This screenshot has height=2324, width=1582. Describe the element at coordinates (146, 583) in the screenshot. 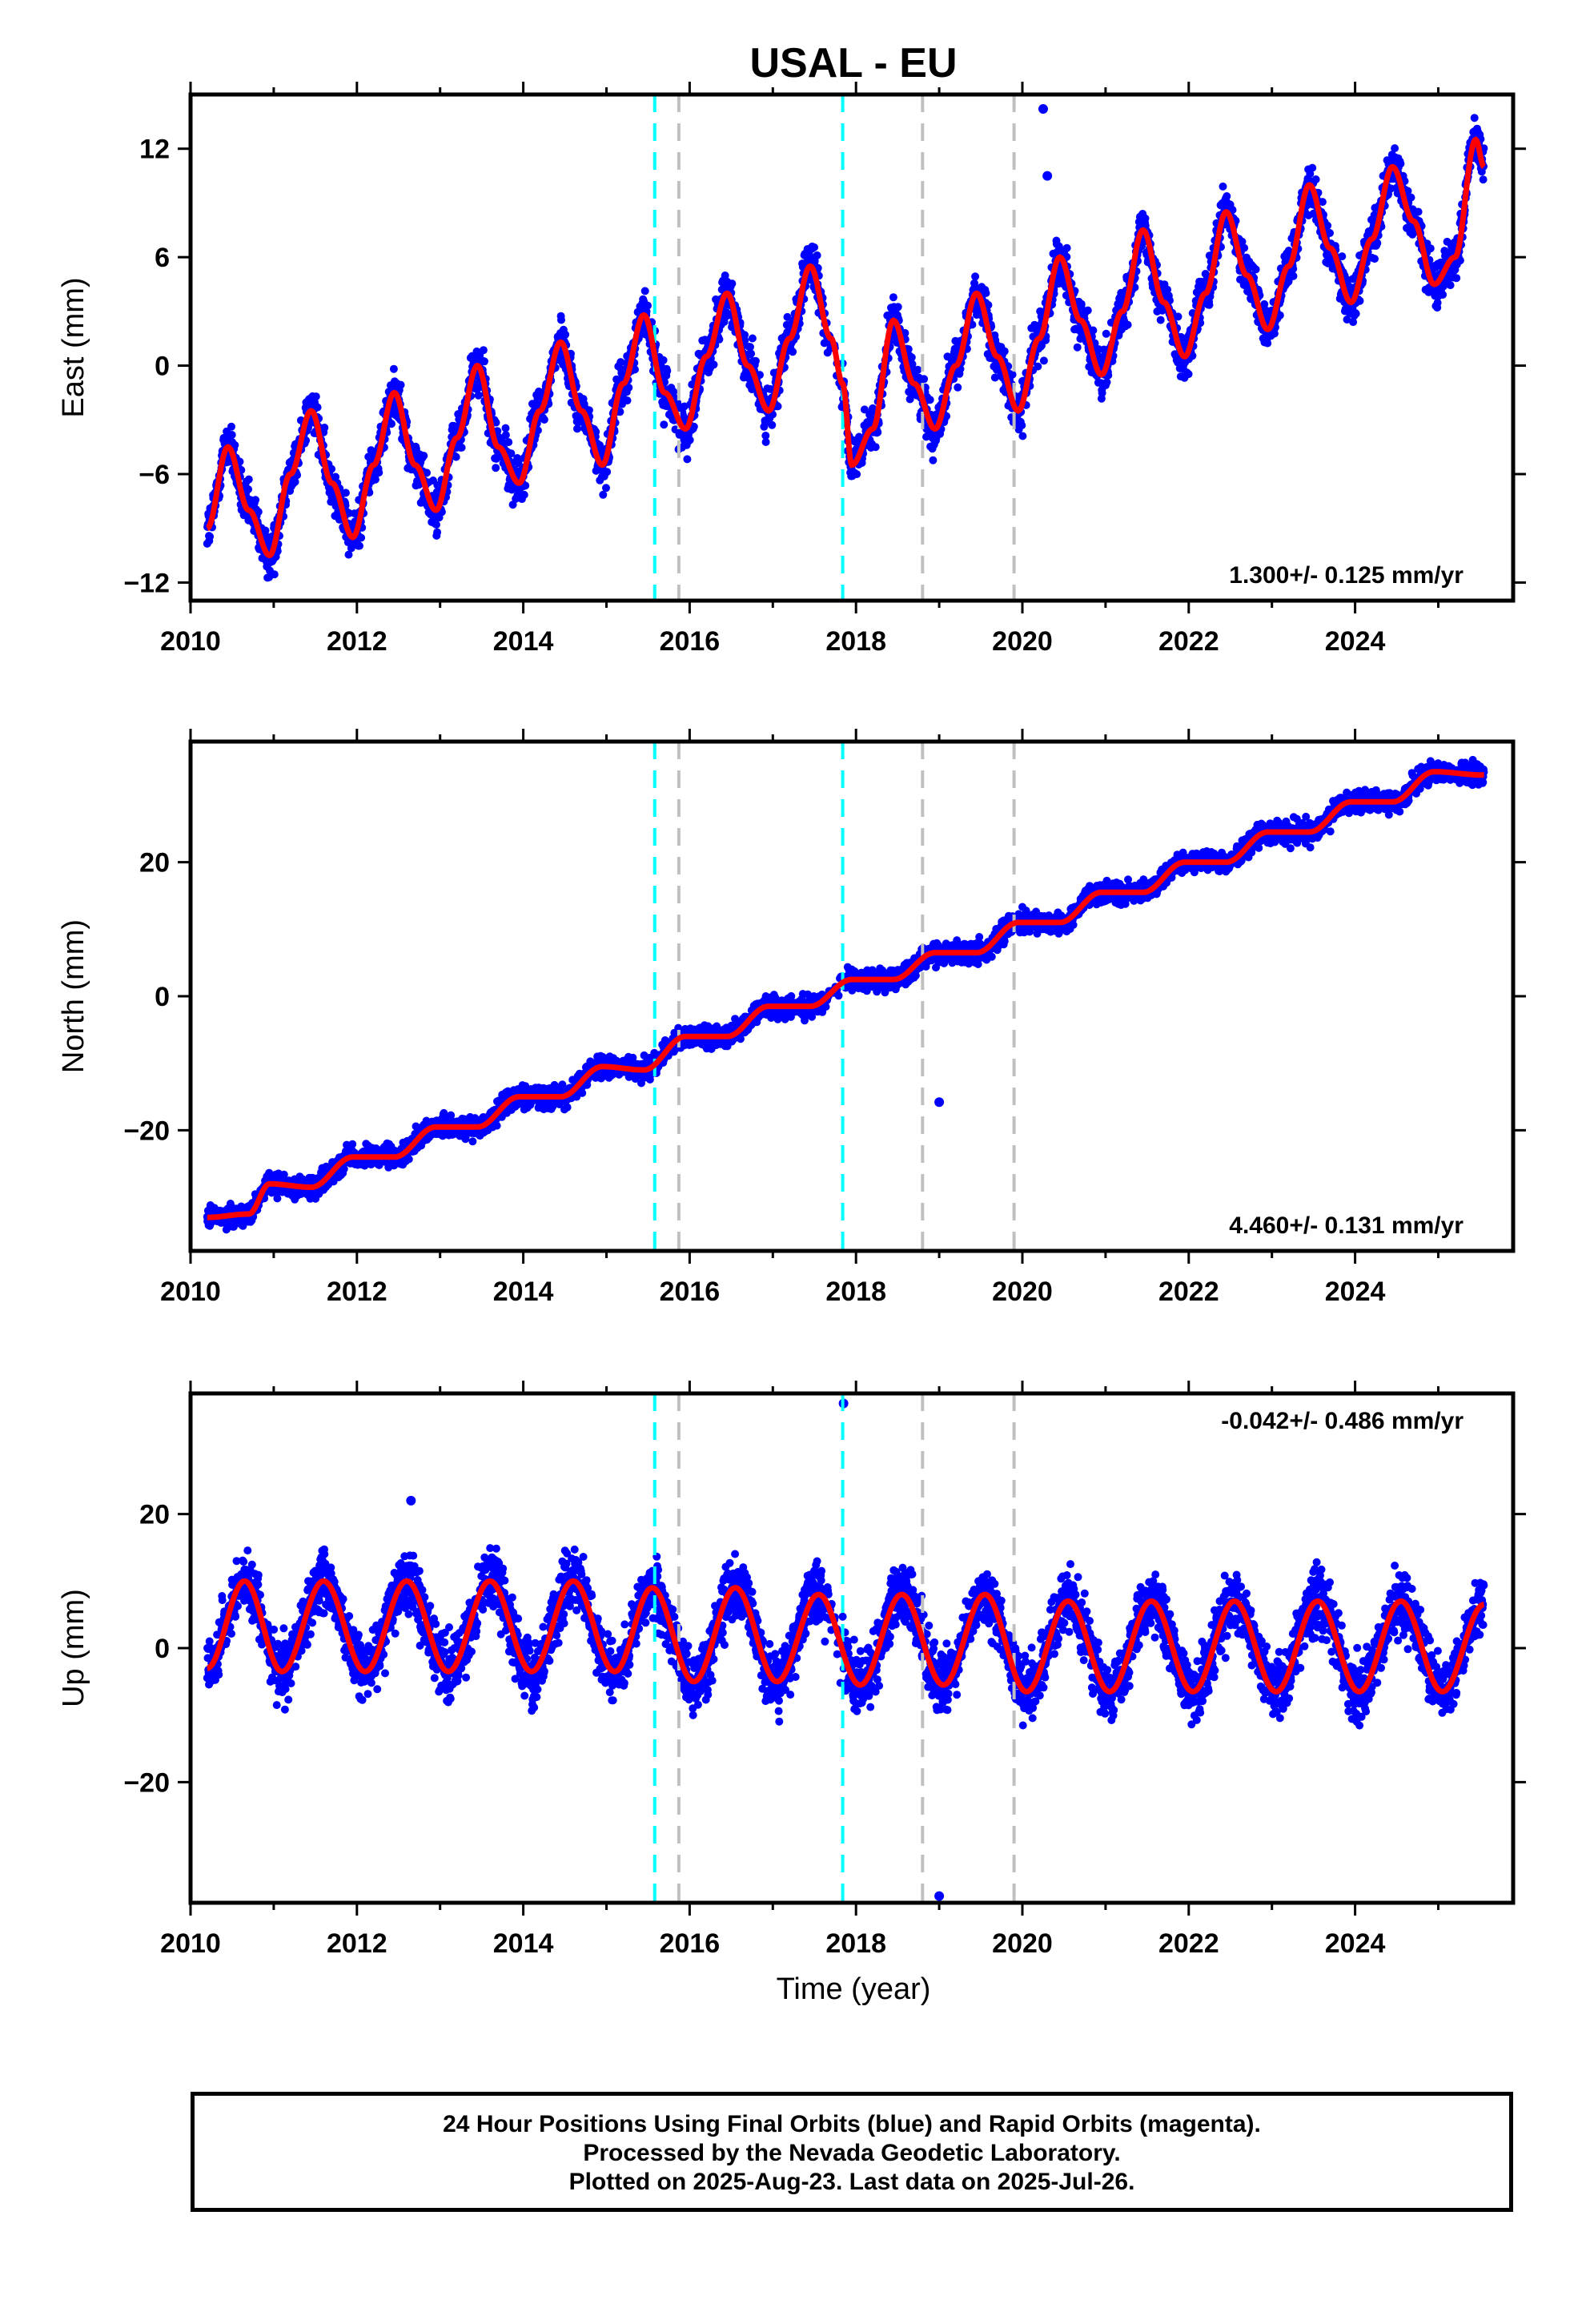

I see `y-tick-label: −12` at that location.